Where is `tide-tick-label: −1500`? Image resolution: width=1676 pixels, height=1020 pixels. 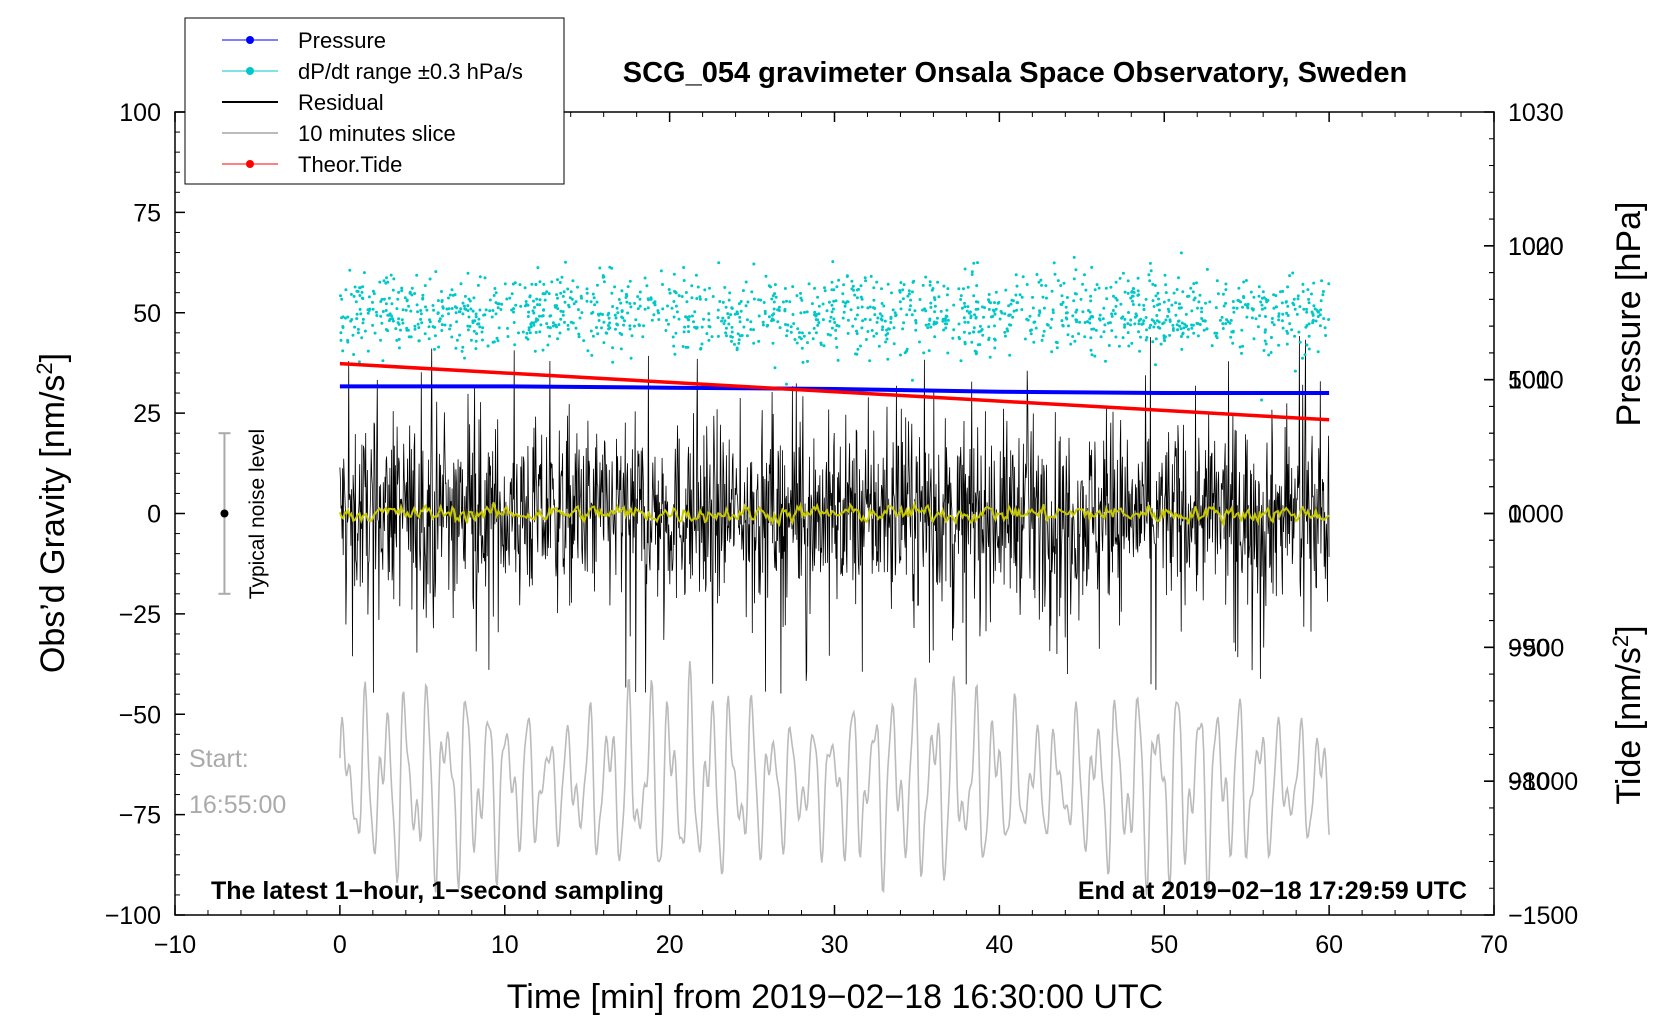 tide-tick-label: −1500 is located at coordinates (1543, 916).